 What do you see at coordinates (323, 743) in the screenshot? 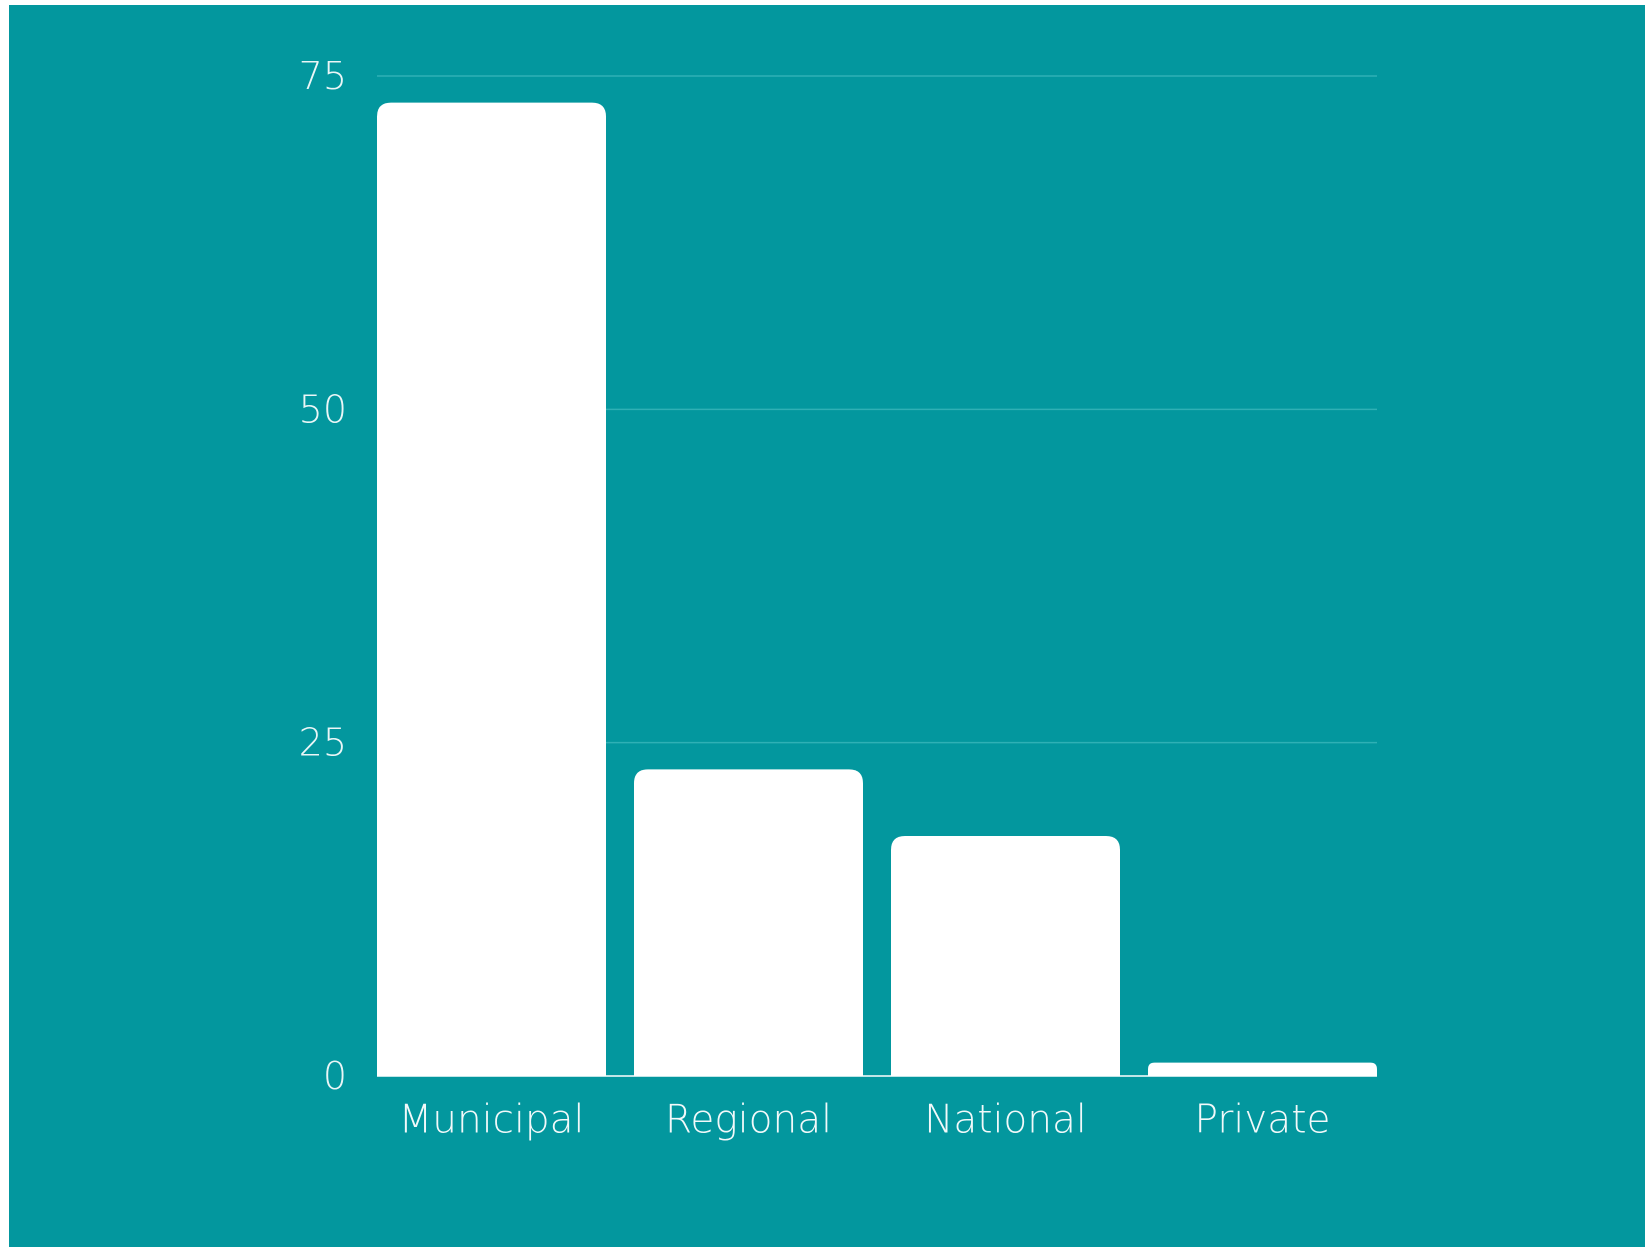
I see `y-tick-label: 25` at bounding box center [323, 743].